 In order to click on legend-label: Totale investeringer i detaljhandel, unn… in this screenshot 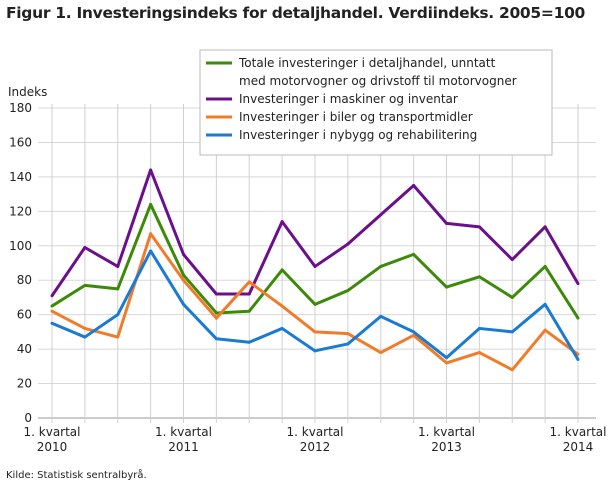, I will do `click(367, 63)`.